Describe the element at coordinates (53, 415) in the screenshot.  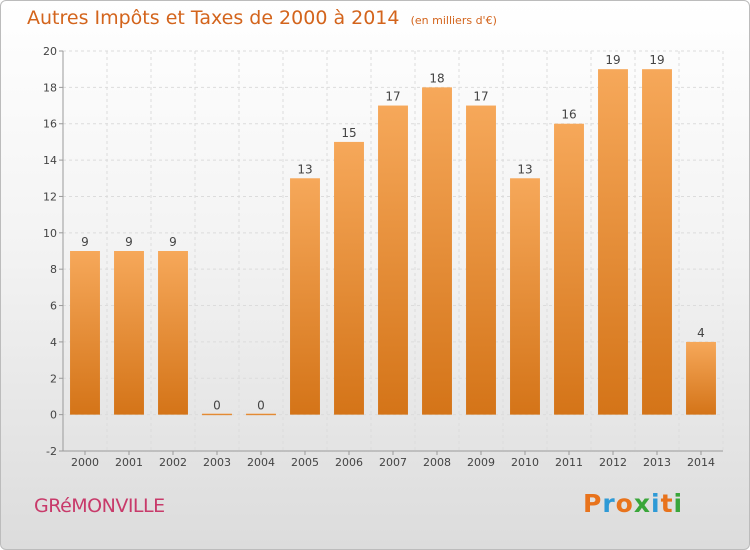
I see `y-tick-label: 0` at that location.